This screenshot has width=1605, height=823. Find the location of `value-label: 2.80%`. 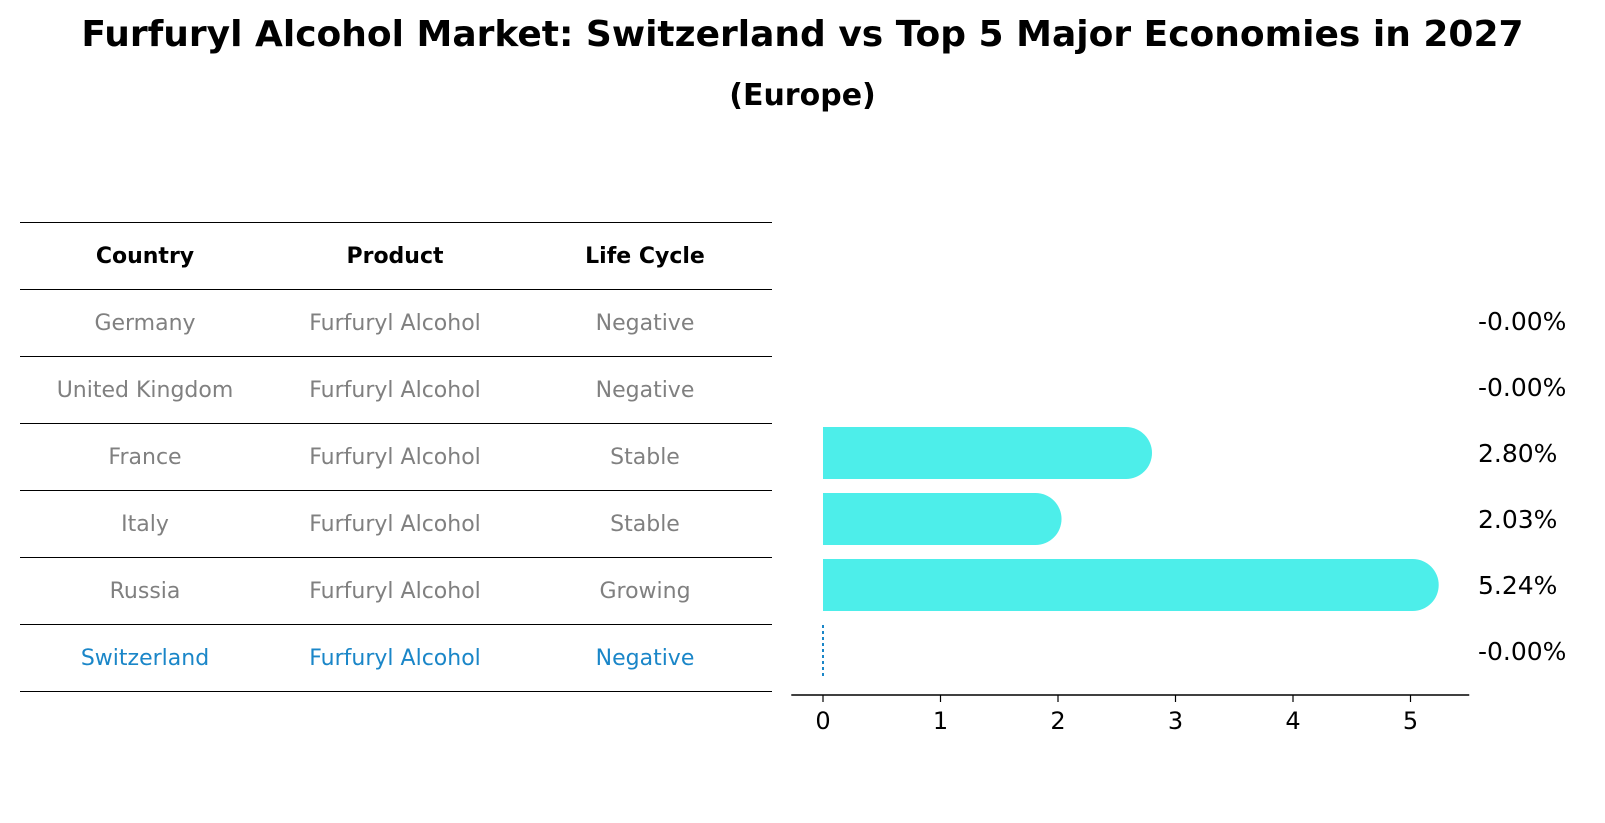

value-label: 2.80% is located at coordinates (1517, 453).